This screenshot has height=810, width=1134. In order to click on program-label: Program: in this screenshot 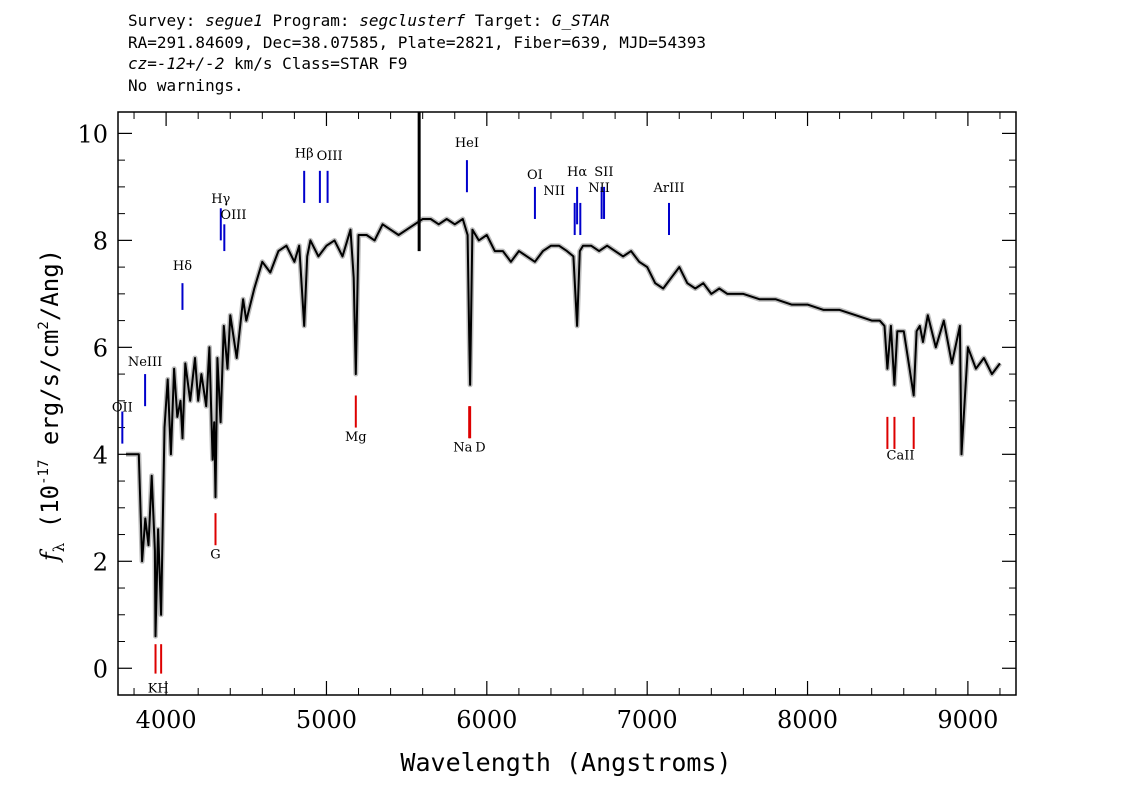, I will do `click(311, 20)`.